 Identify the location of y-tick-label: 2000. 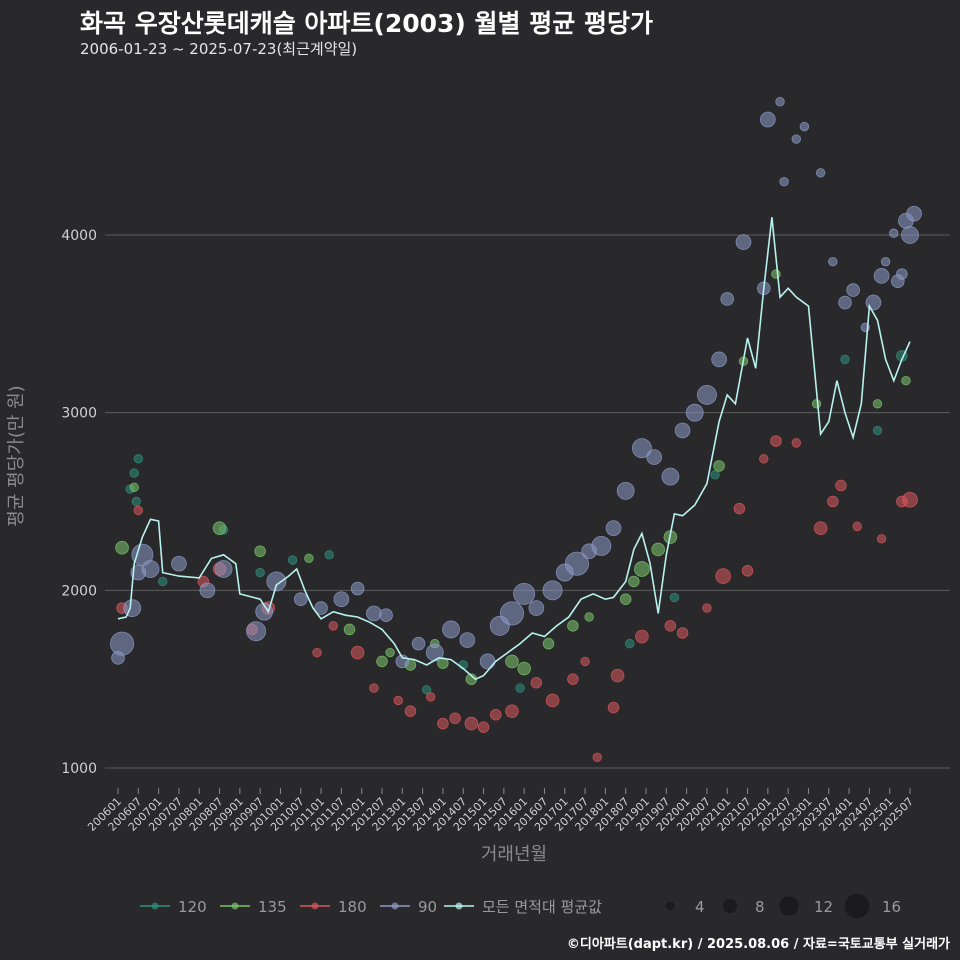
(79, 591).